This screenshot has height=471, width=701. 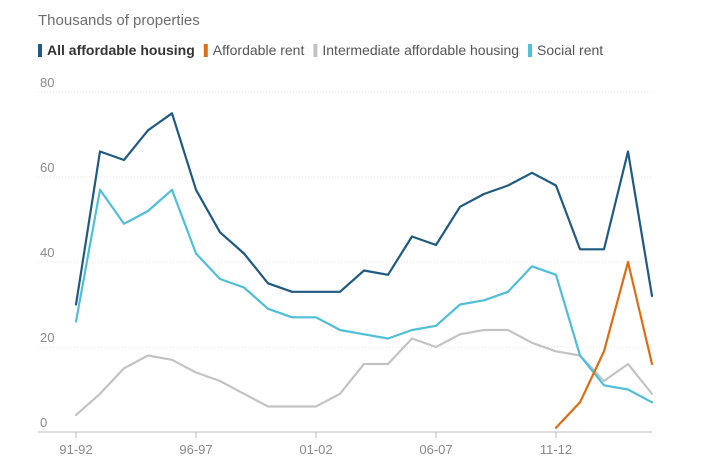 What do you see at coordinates (43, 422) in the screenshot?
I see `y-tick-label: 0` at bounding box center [43, 422].